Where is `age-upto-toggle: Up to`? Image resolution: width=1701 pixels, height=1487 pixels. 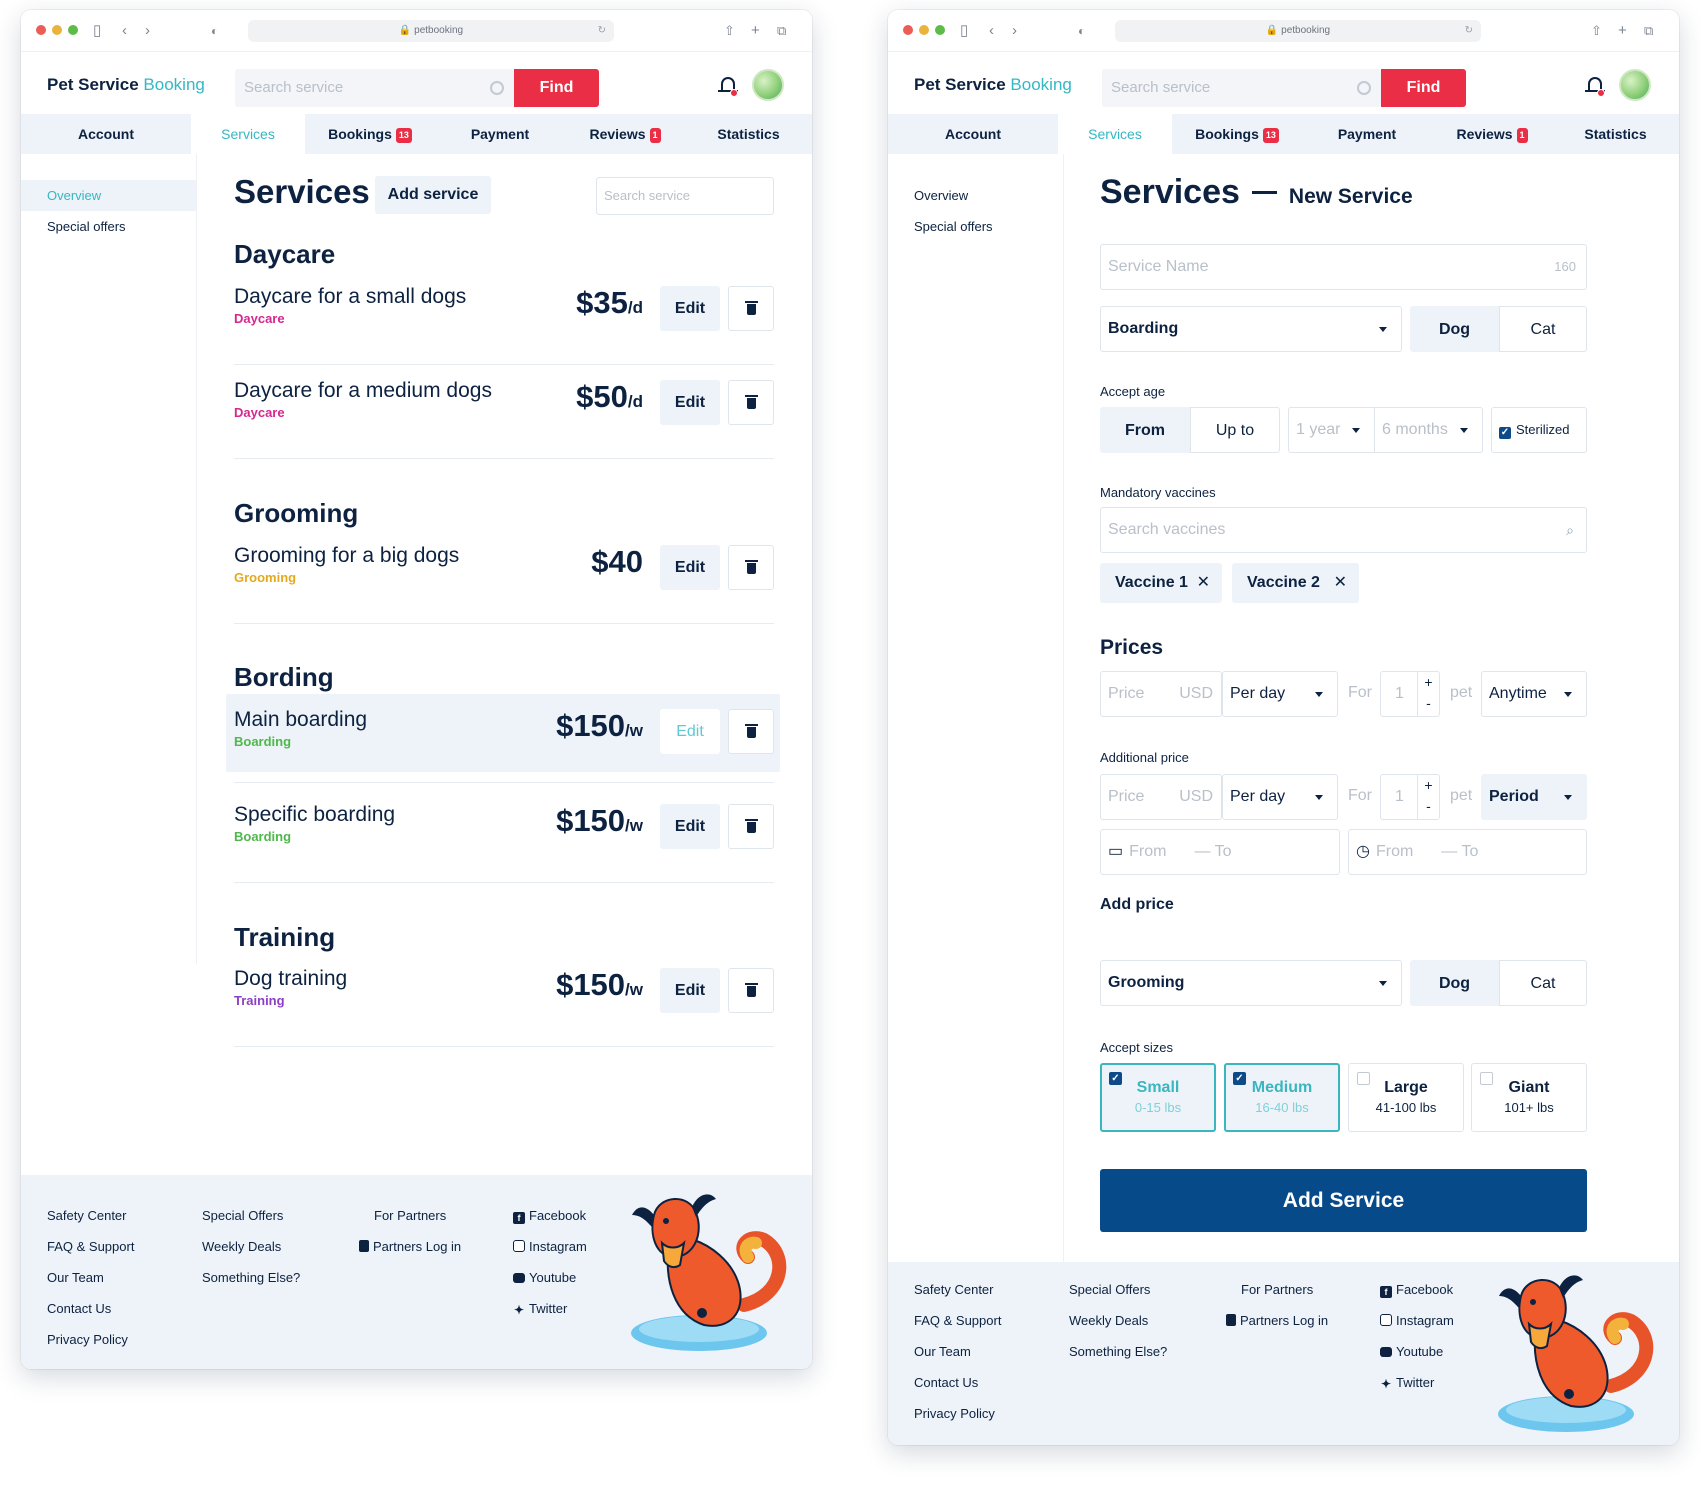 age-upto-toggle: Up to is located at coordinates (1235, 430).